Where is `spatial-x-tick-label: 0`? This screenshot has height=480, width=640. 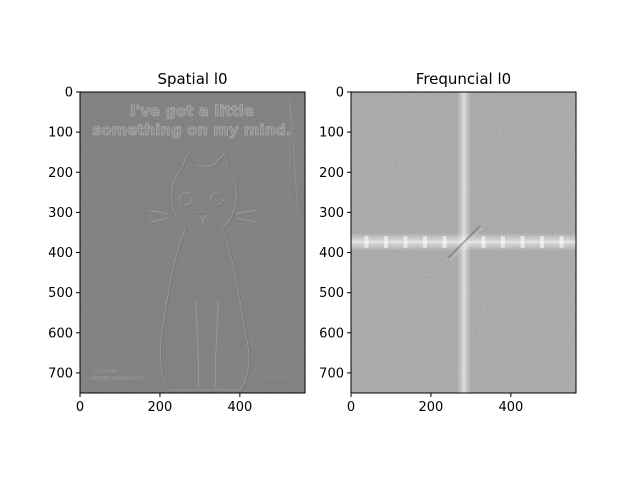
spatial-x-tick-label: 0 is located at coordinates (80, 407).